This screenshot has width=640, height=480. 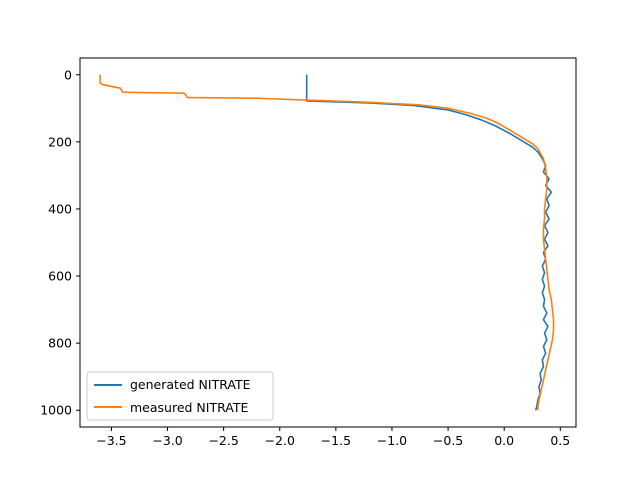 I want to click on y-tick-label: 600, so click(x=60, y=276).